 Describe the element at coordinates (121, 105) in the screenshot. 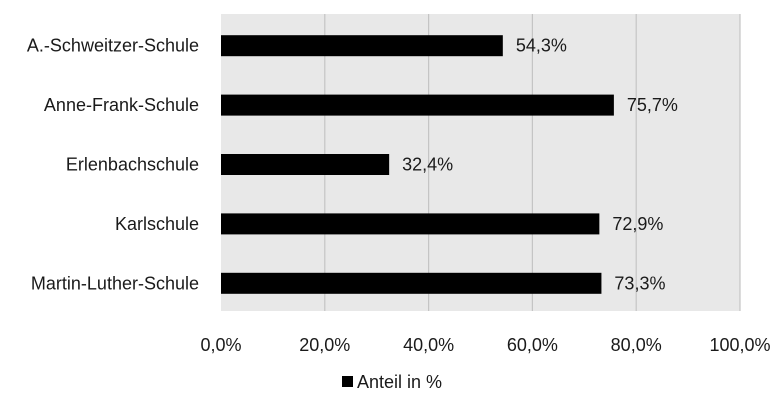

I see `category-label: Anne-Frank-Schule` at that location.